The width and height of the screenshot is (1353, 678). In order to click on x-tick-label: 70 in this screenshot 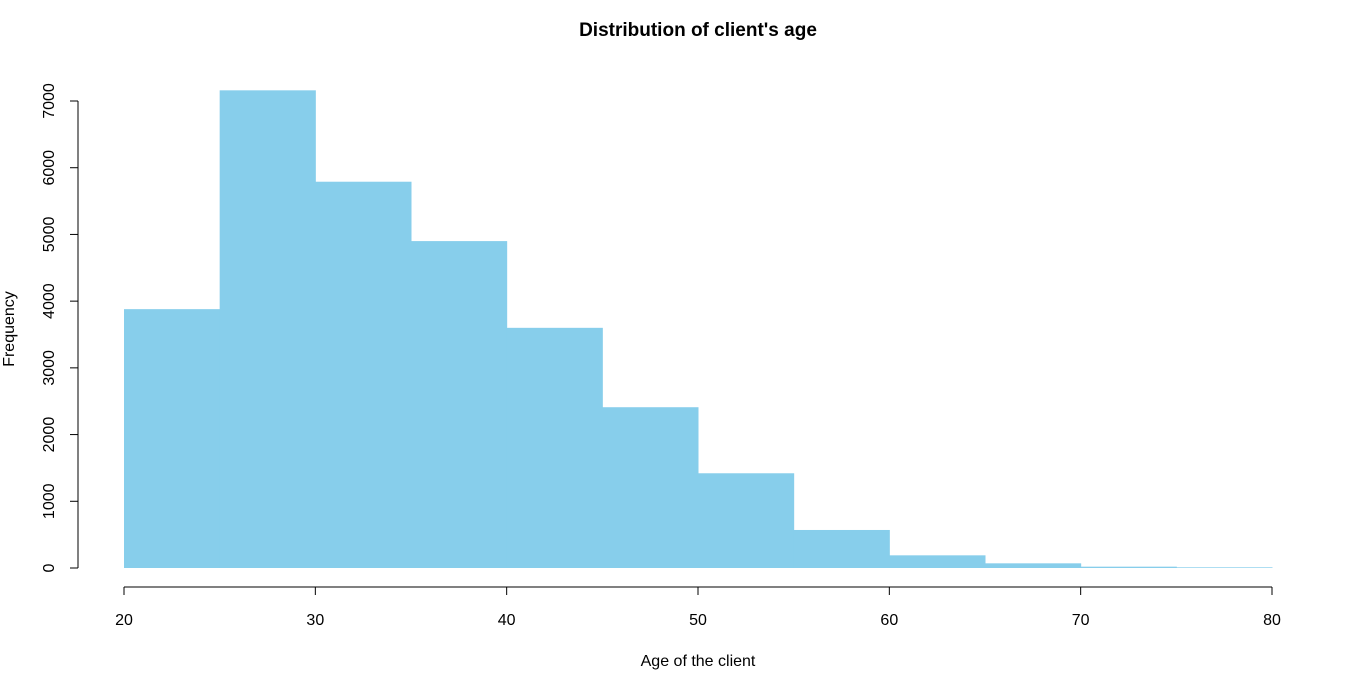, I will do `click(1081, 620)`.